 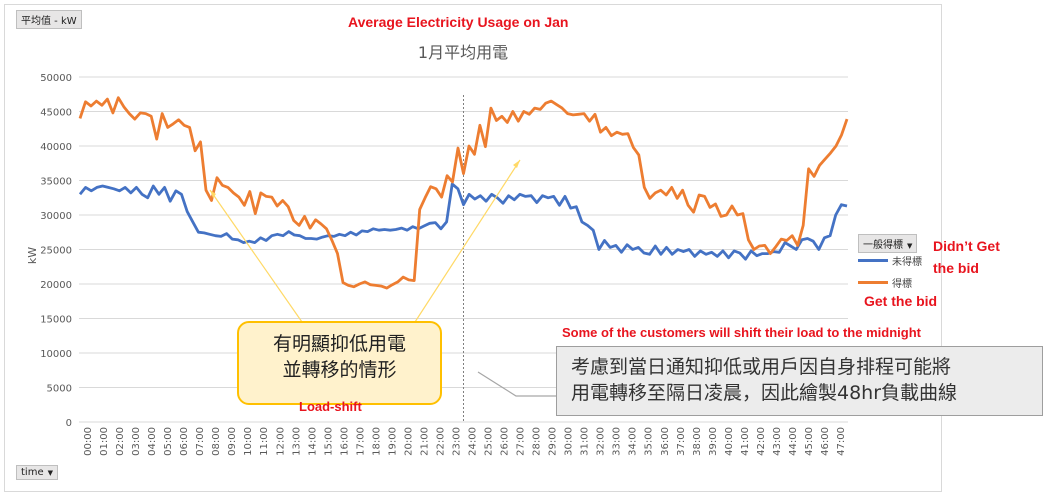 What do you see at coordinates (764, 393) in the screenshot?
I see `callout-right-line-2: 用電轉移至隔日凌晨，因此繪製48hr負載曲線` at bounding box center [764, 393].